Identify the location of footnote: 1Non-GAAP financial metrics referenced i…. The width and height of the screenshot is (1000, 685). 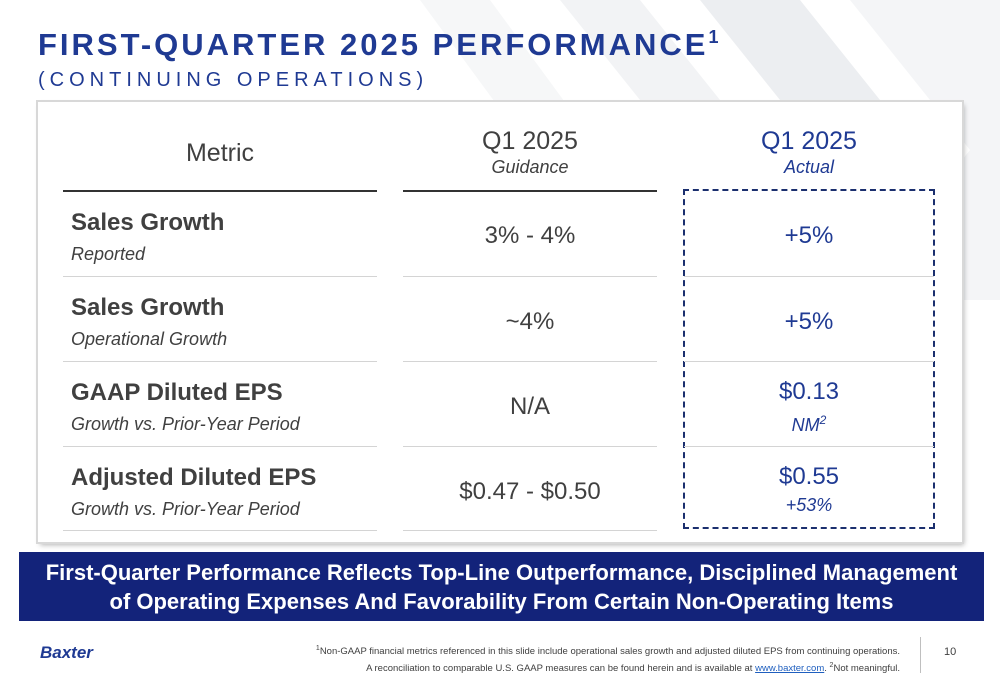
(607, 660).